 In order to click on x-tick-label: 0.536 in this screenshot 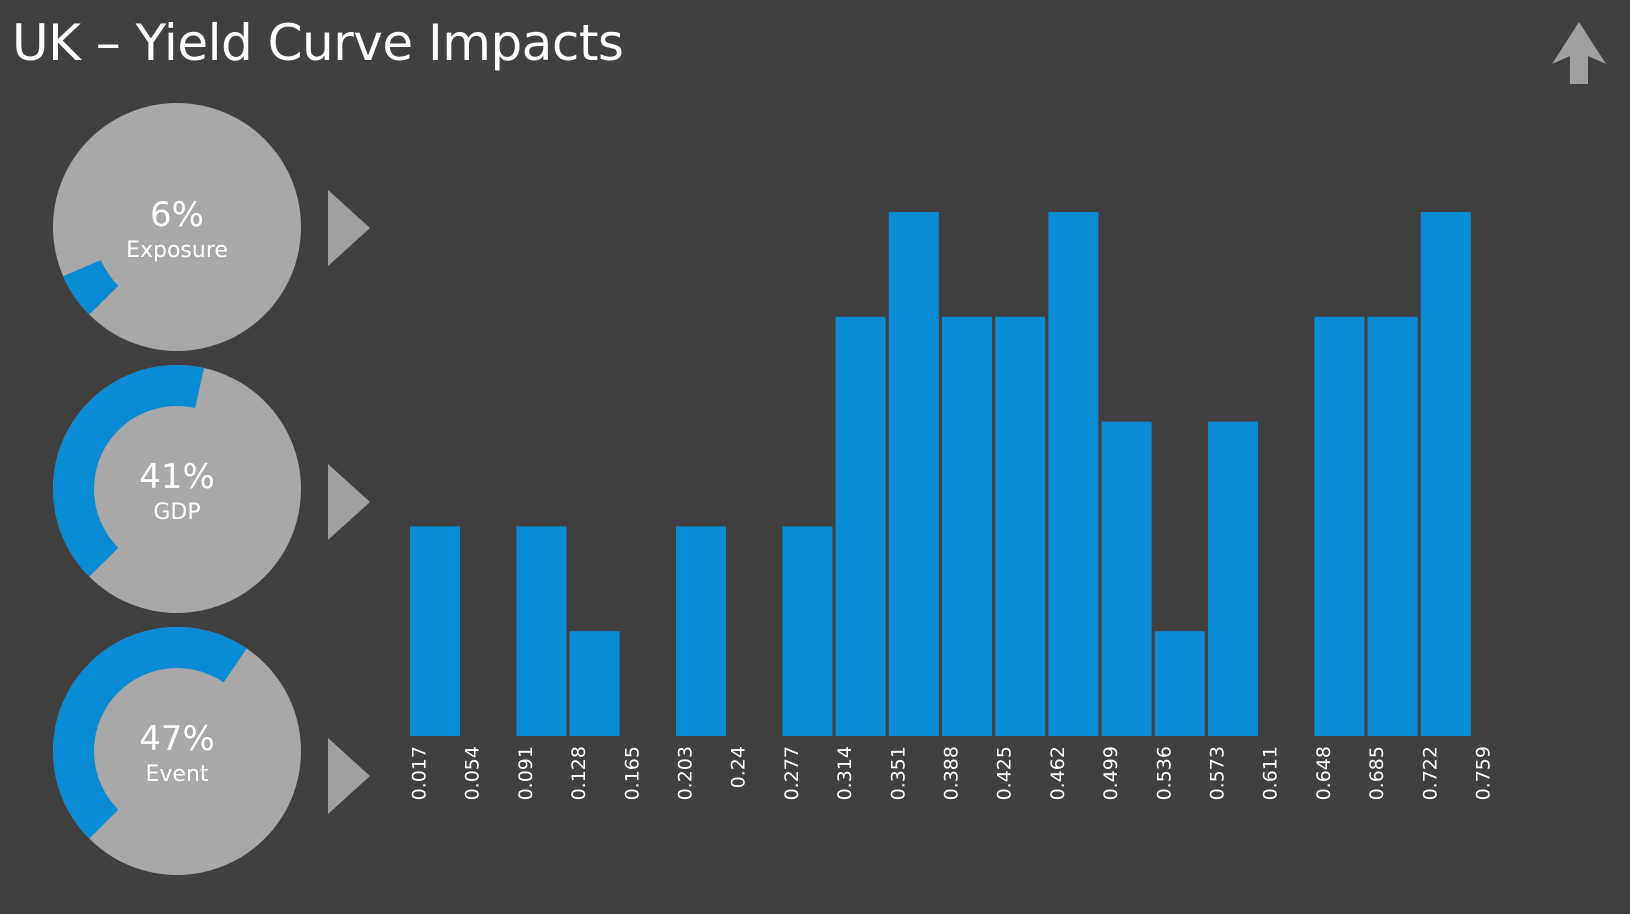, I will do `click(1164, 773)`.